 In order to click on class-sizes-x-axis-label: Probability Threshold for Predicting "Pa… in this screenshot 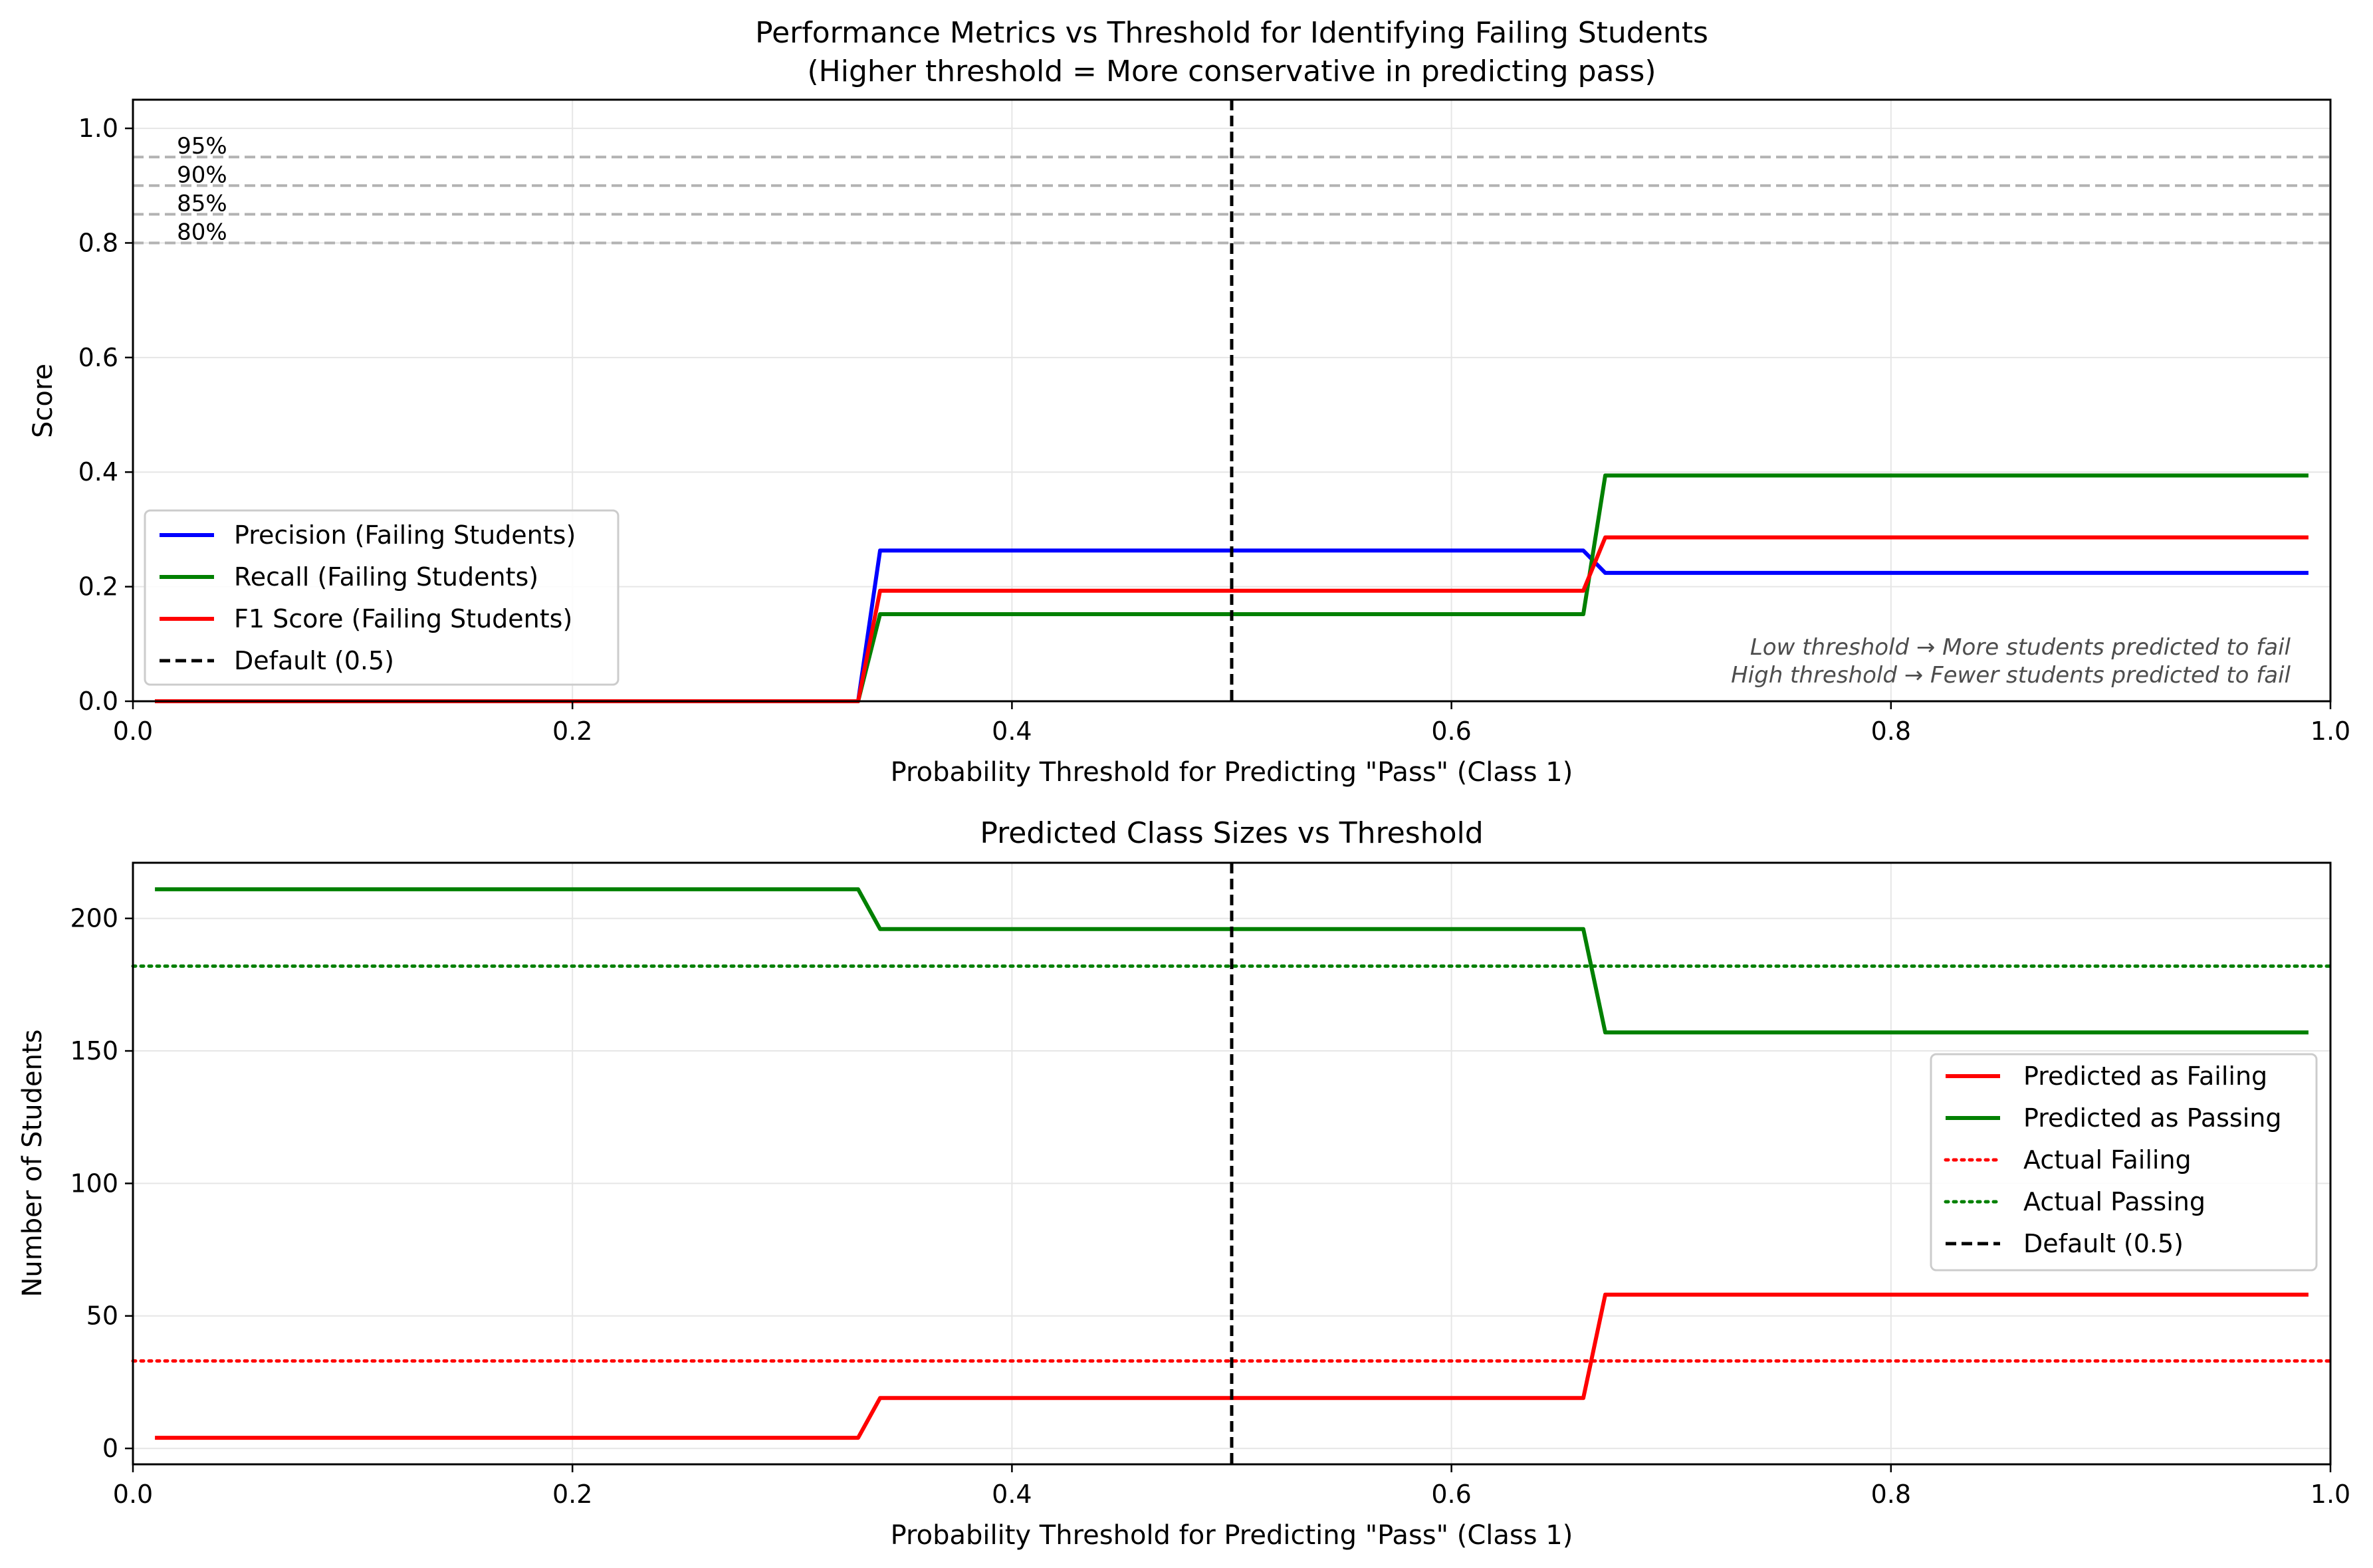, I will do `click(1232, 1535)`.